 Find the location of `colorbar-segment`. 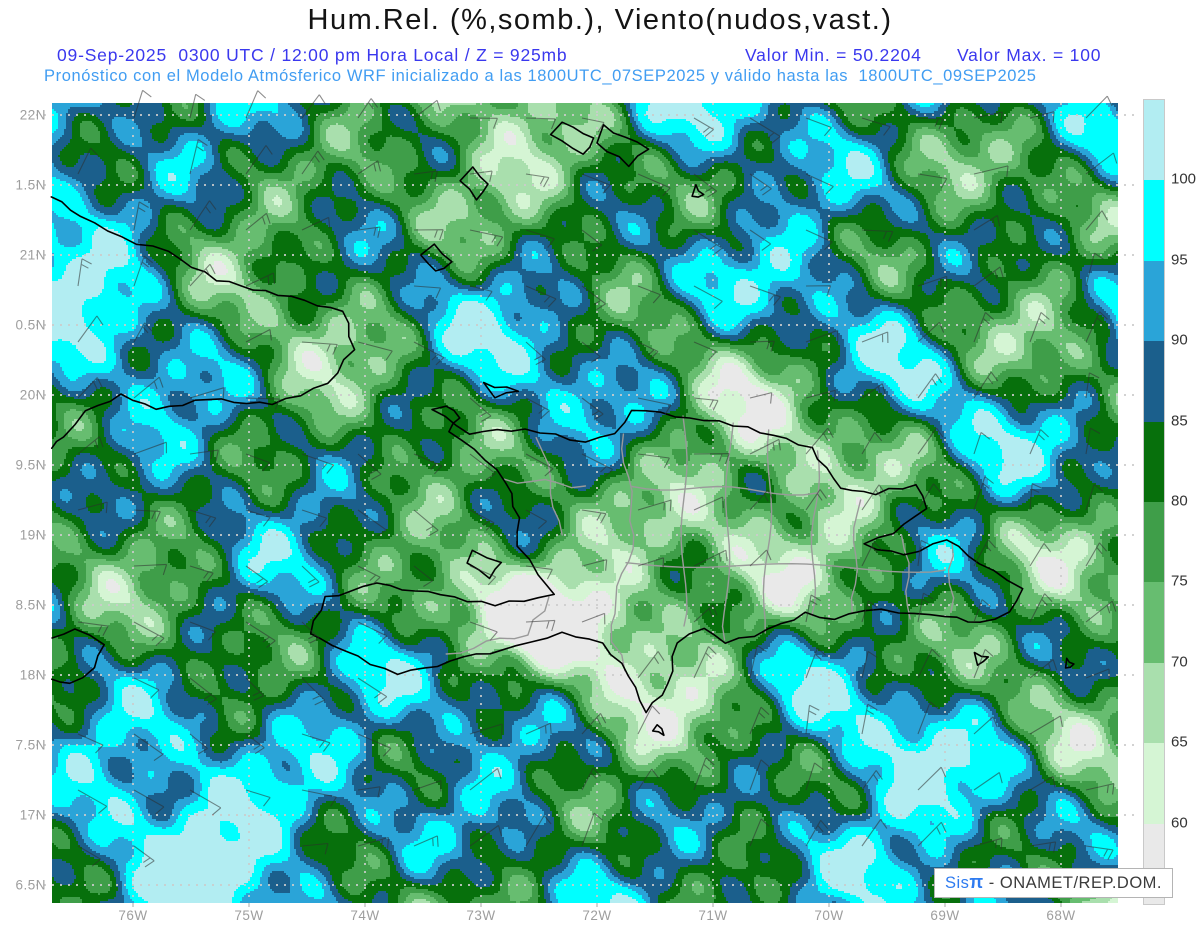

colorbar-segment is located at coordinates (1154, 542).